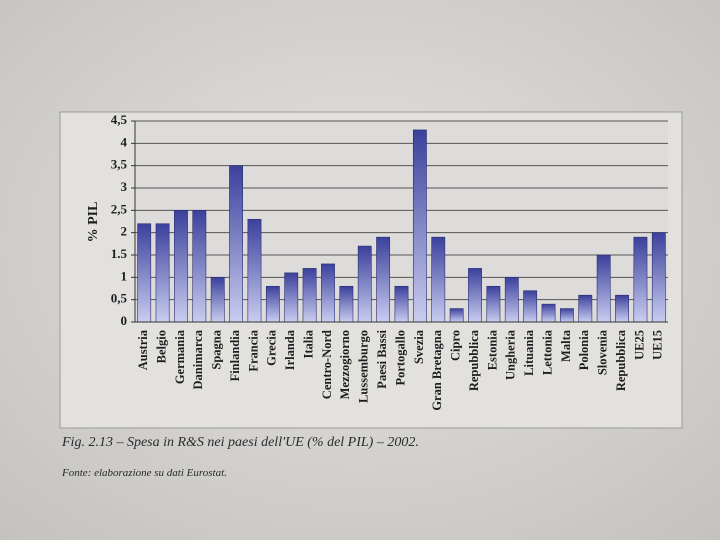  What do you see at coordinates (658, 345) in the screenshot?
I see `x-tick-label: UE15` at bounding box center [658, 345].